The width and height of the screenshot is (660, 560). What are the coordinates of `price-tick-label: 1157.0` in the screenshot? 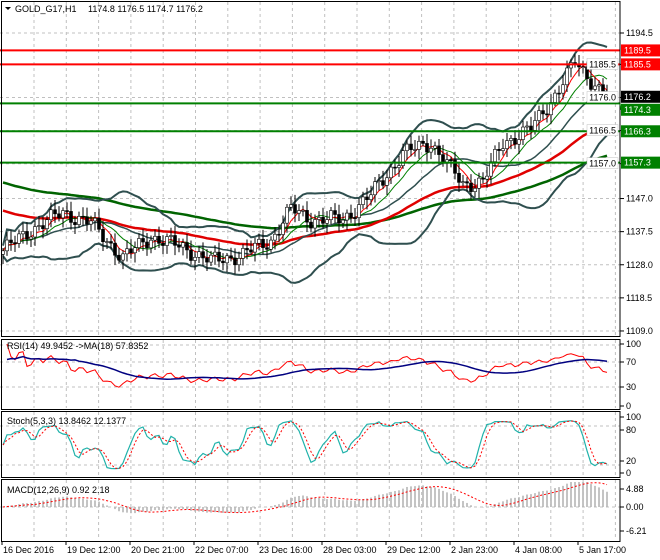 It's located at (602, 164).